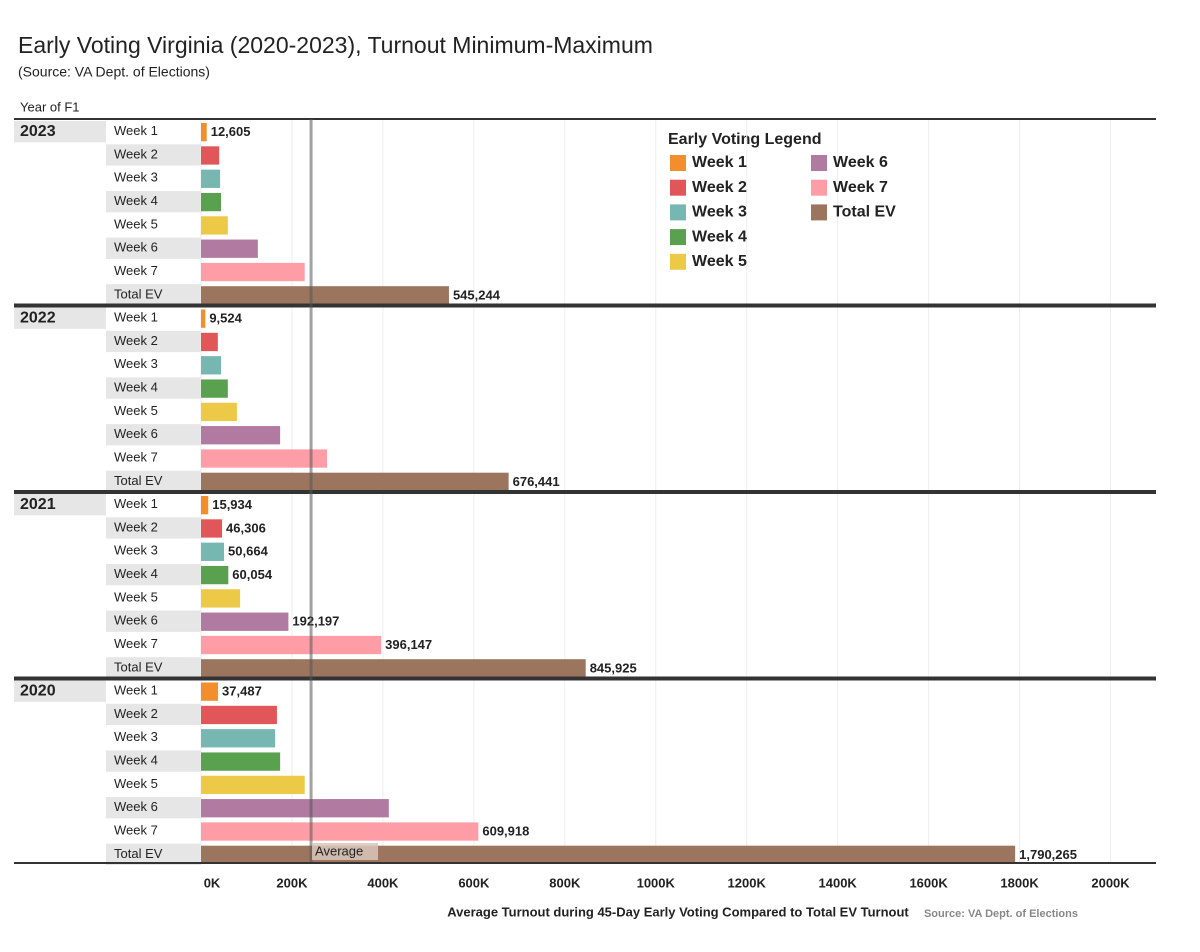  What do you see at coordinates (474, 882) in the screenshot?
I see `x-tick-label: 600K` at bounding box center [474, 882].